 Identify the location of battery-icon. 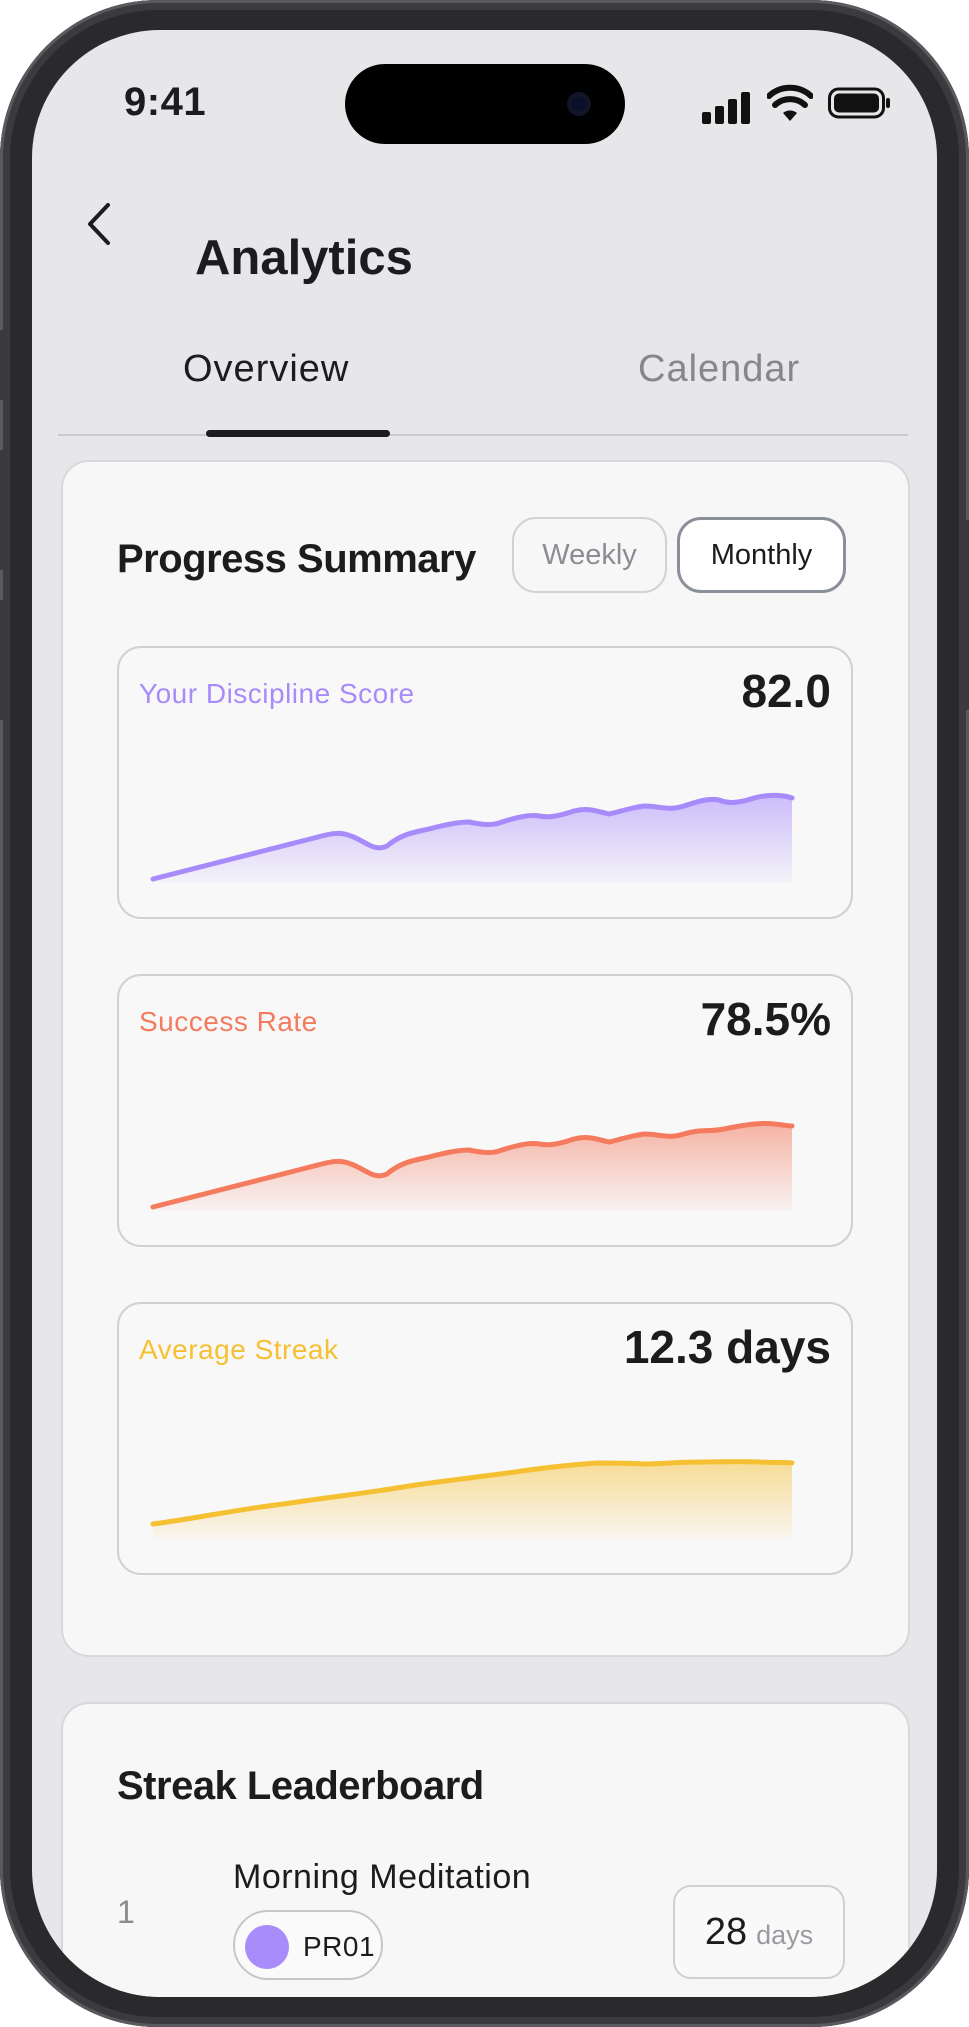
(859, 103).